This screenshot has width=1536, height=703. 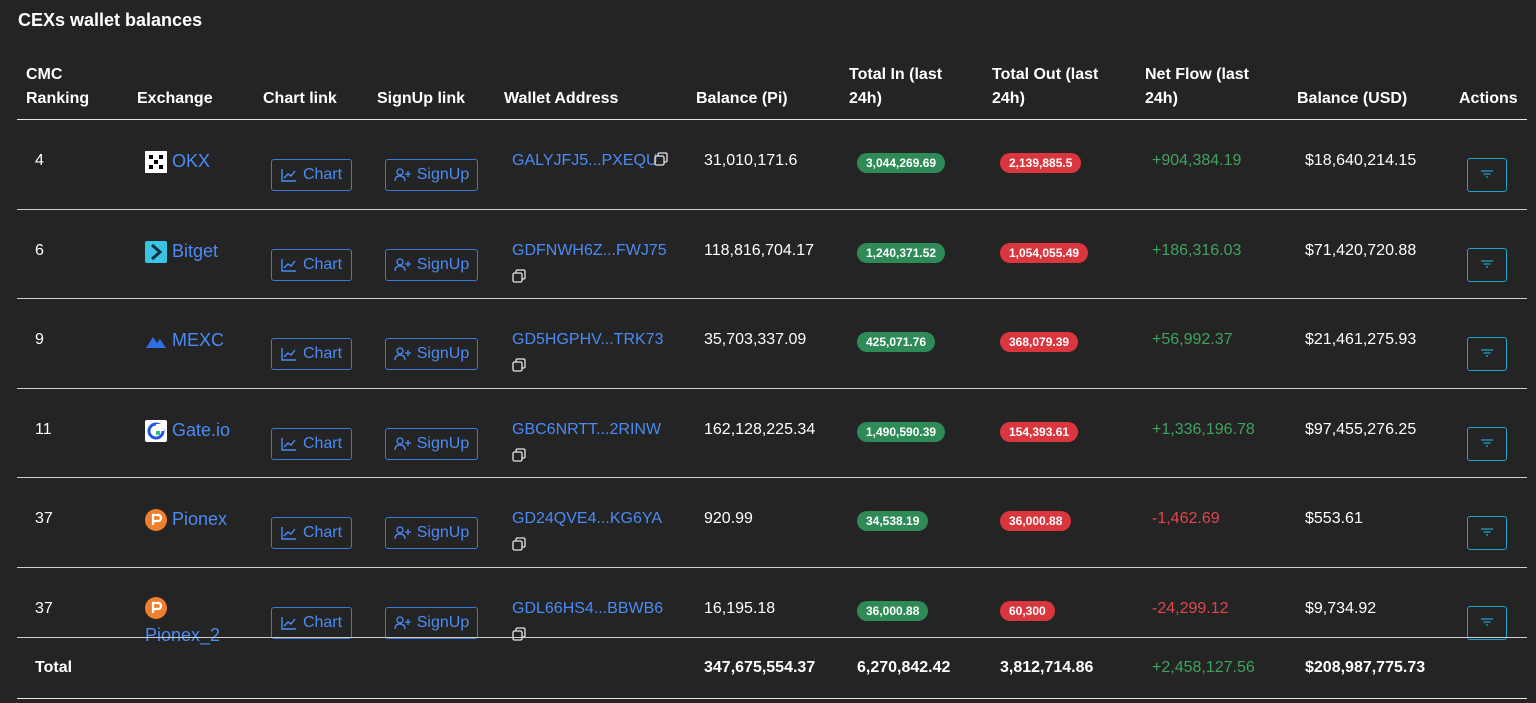 I want to click on total-out-badge: 368,079.39, so click(x=1039, y=342).